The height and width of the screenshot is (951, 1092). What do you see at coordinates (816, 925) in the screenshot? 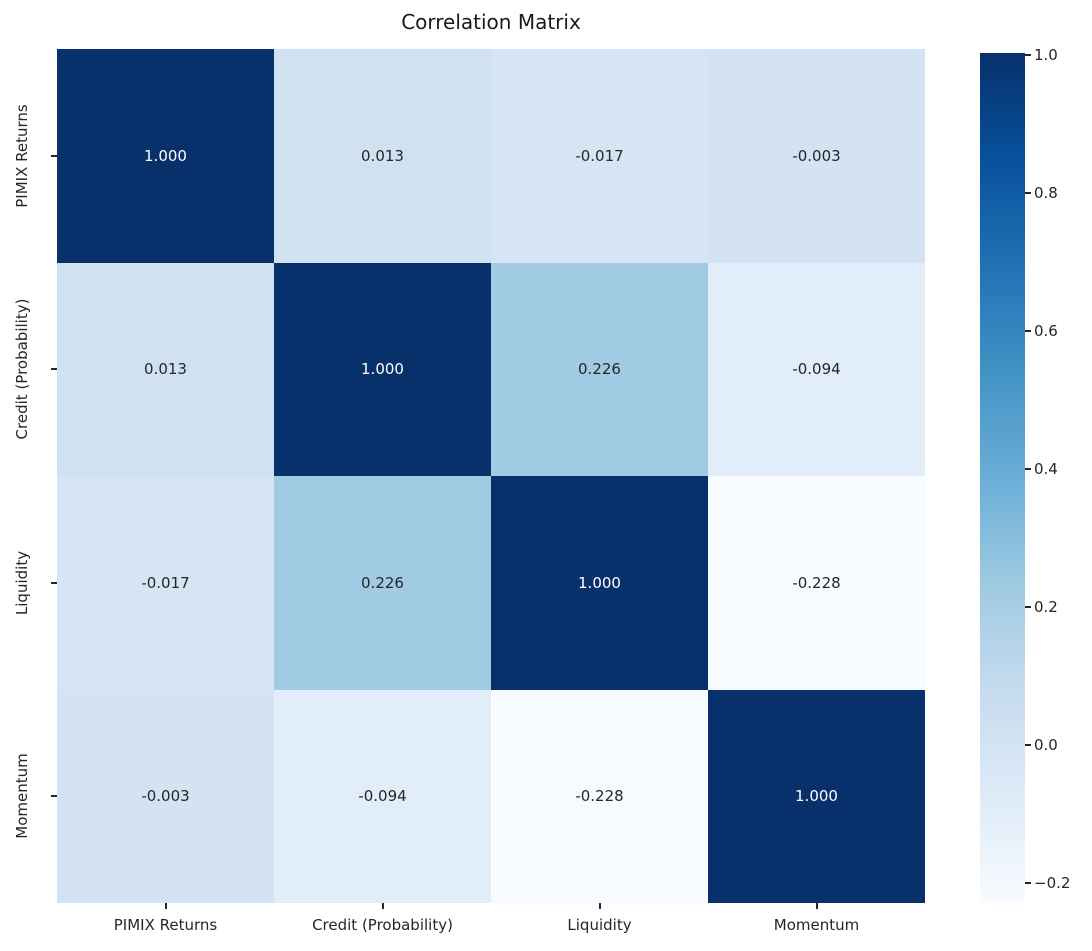
I see `x-axis-label: Momentum` at bounding box center [816, 925].